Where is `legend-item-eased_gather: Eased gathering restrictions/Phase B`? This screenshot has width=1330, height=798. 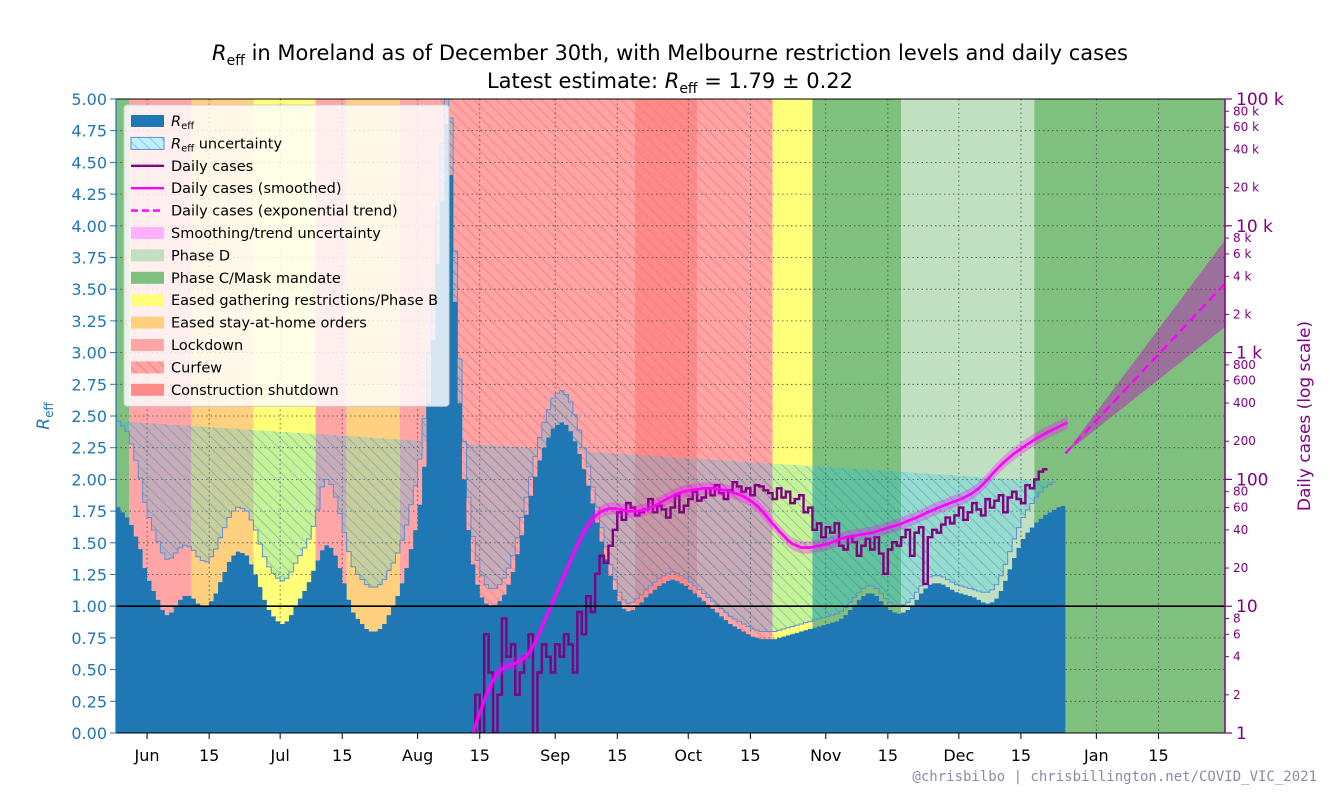
legend-item-eased_gather: Eased gathering restrictions/Phase B is located at coordinates (284, 301).